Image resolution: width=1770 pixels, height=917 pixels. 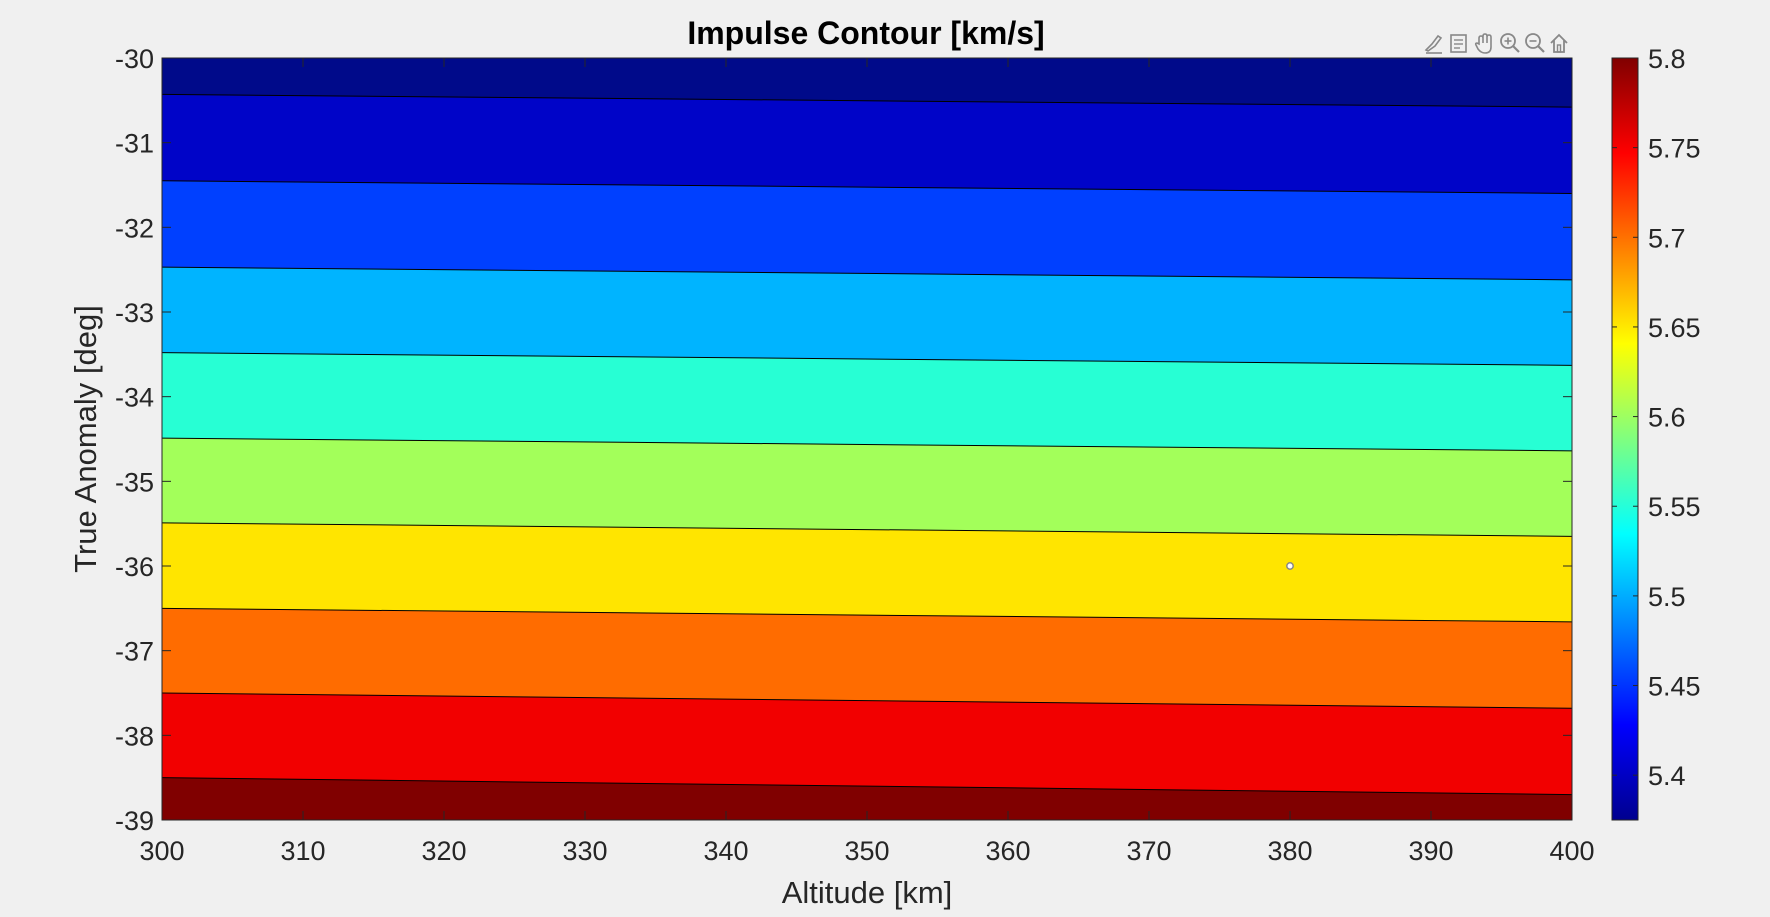 I want to click on y-tick-label: -35, so click(x=134, y=482).